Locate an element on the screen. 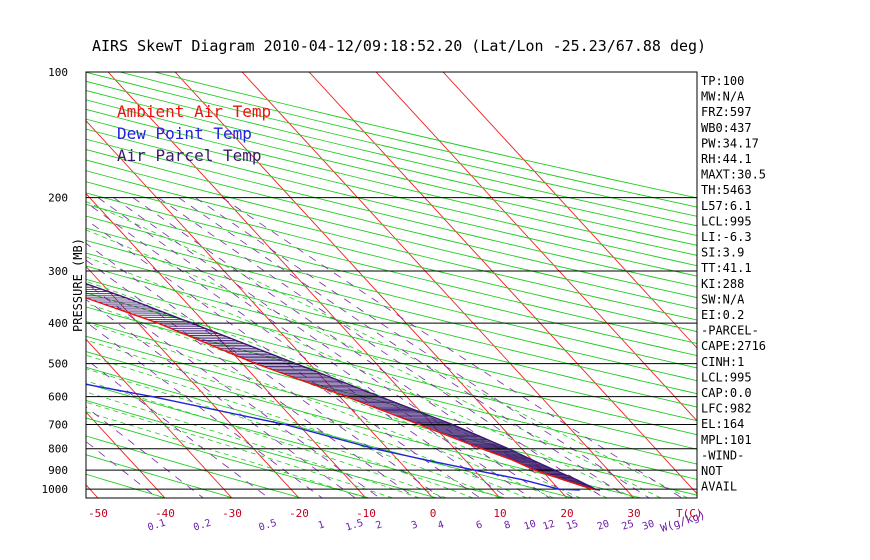  bottom-temp-tick-label: 0 is located at coordinates (433, 513).